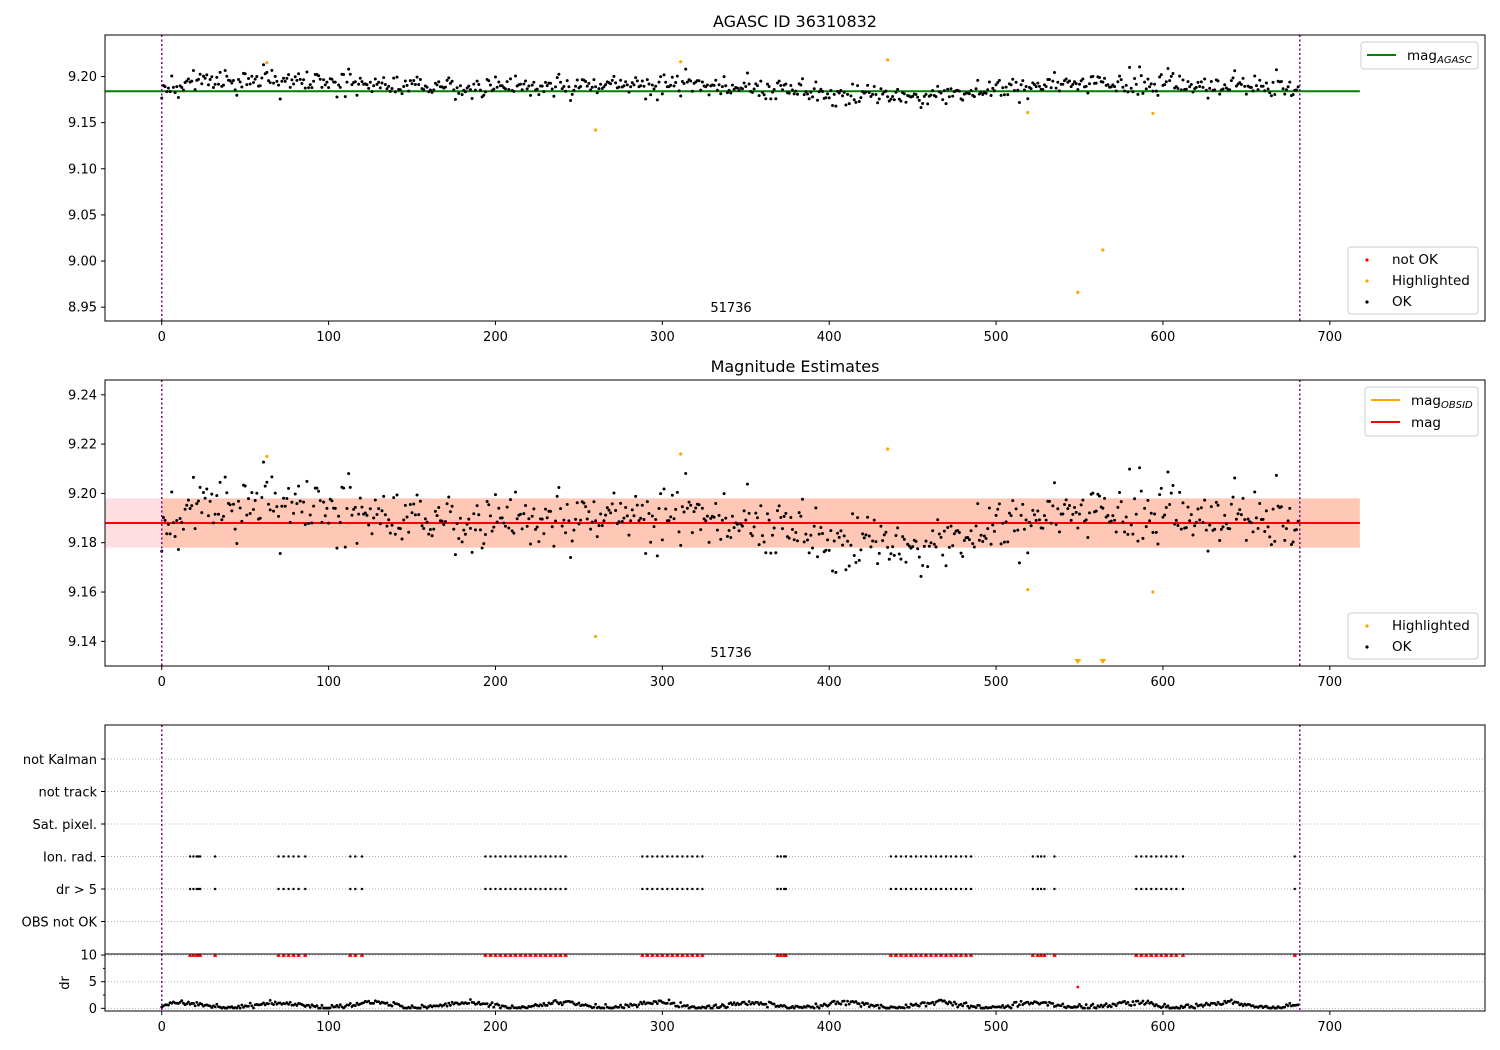 This screenshot has height=1050, width=1500. Describe the element at coordinates (1329, 682) in the screenshot. I see `x-tick-label: 700` at that location.